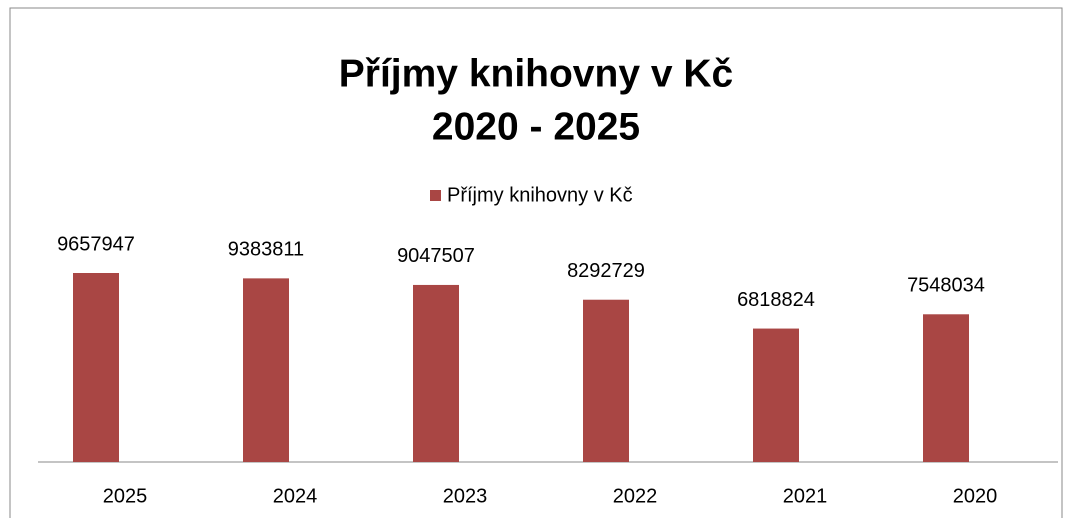 The width and height of the screenshot is (1071, 518). I want to click on x-tick-label: 2023, so click(465, 496).